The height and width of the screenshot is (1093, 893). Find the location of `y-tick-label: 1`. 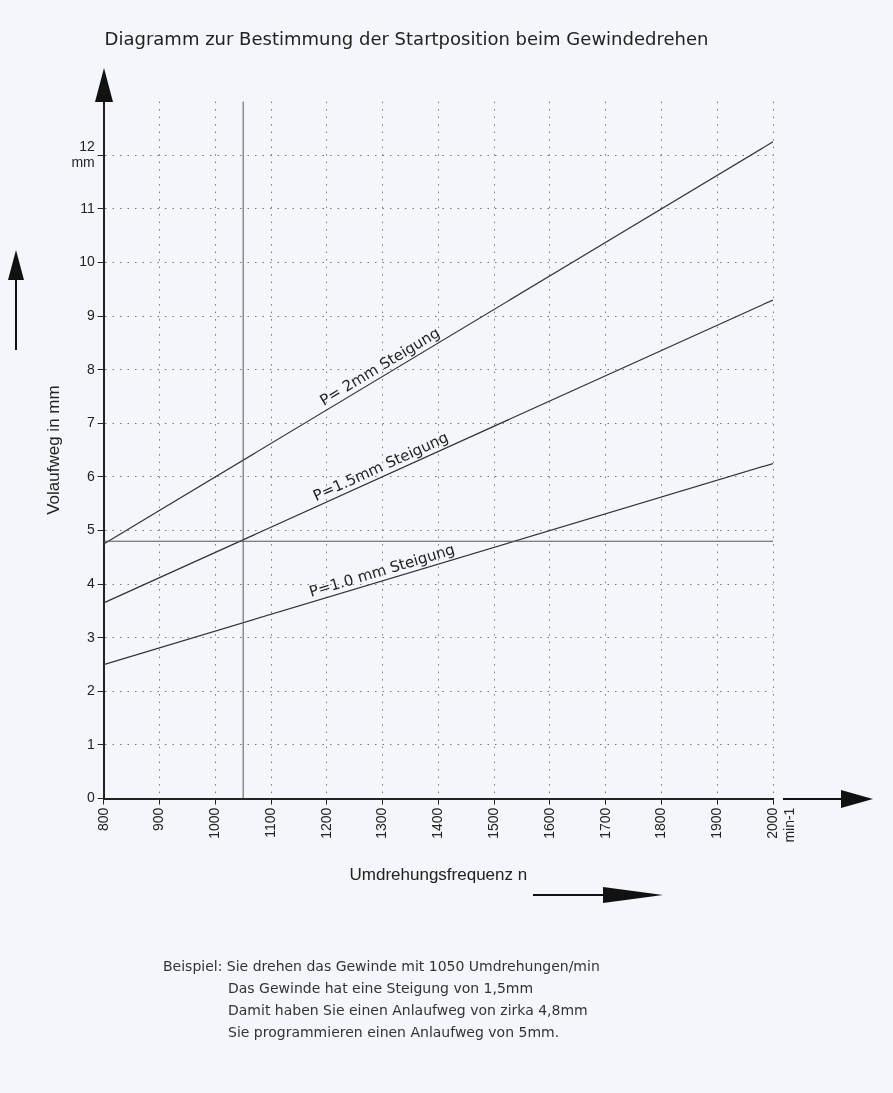

y-tick-label: 1 is located at coordinates (90, 743).